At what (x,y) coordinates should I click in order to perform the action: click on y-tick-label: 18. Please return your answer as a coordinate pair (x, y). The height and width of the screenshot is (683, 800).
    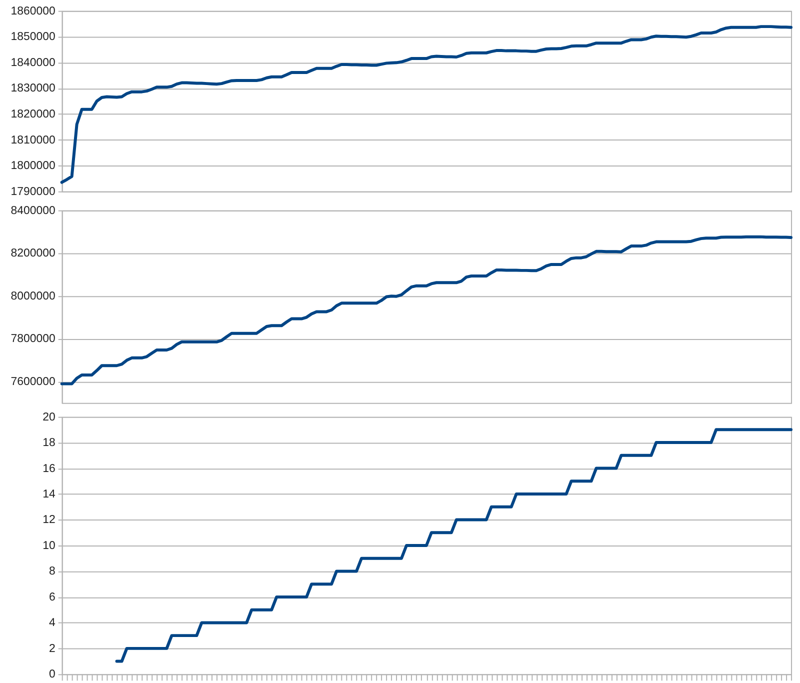
    Looking at the image, I should click on (49, 443).